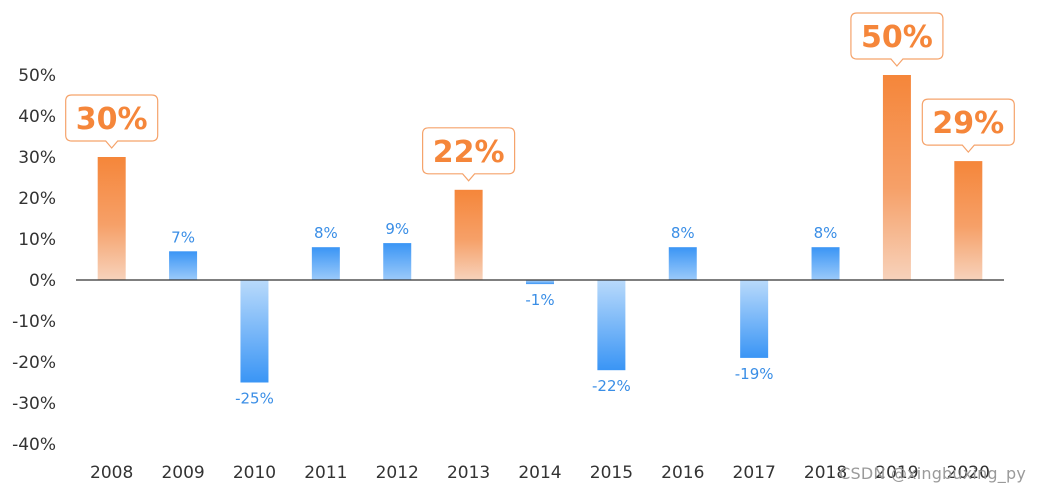 This screenshot has height=493, width=1040. I want to click on x-tick-label: 2009, so click(182, 473).